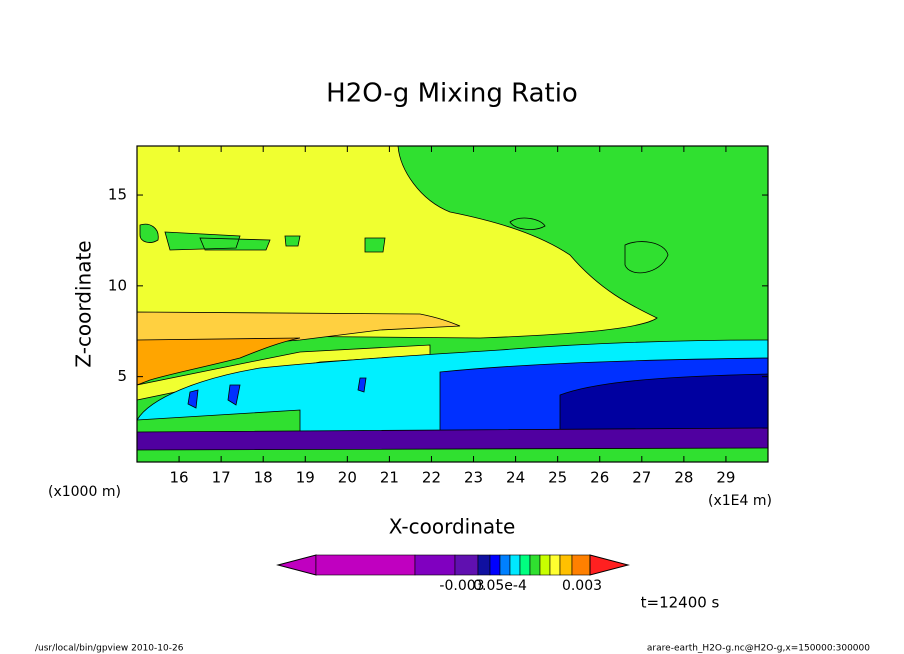 The width and height of the screenshot is (904, 654). Describe the element at coordinates (452, 527) in the screenshot. I see `x-axis-title: X-coordinate` at that location.